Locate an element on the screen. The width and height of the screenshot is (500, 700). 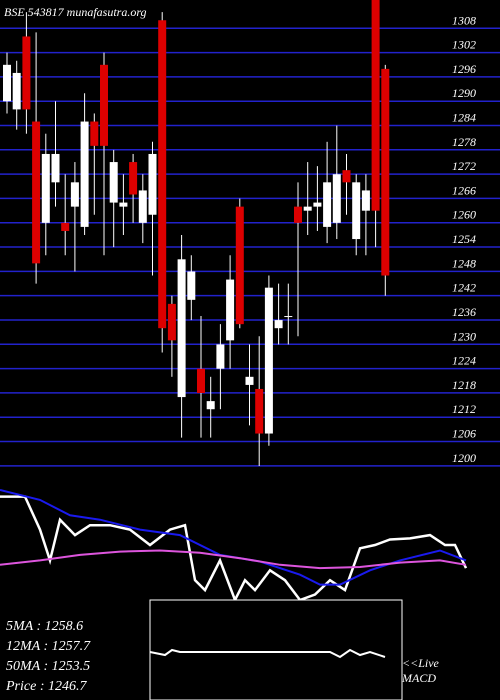
y-tick-label: 1302 is located at coordinates (464, 45).